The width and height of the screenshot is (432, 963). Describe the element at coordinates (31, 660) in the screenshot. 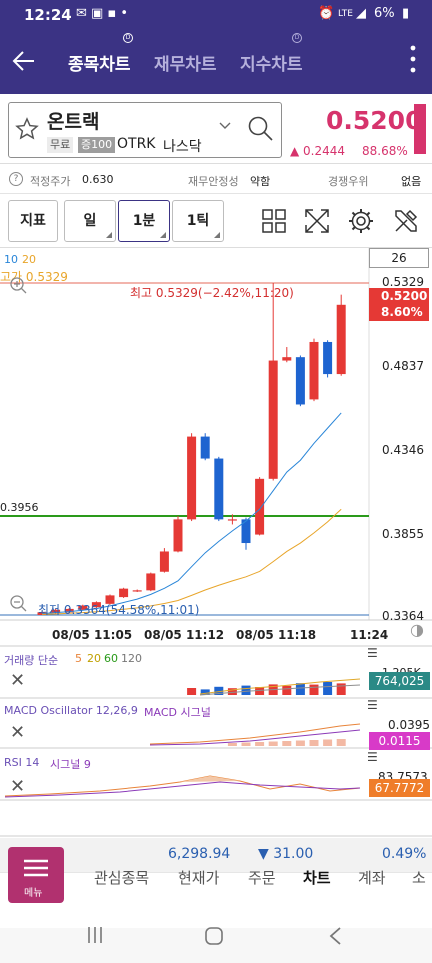

I see `volume-label: 거래량 단순` at that location.